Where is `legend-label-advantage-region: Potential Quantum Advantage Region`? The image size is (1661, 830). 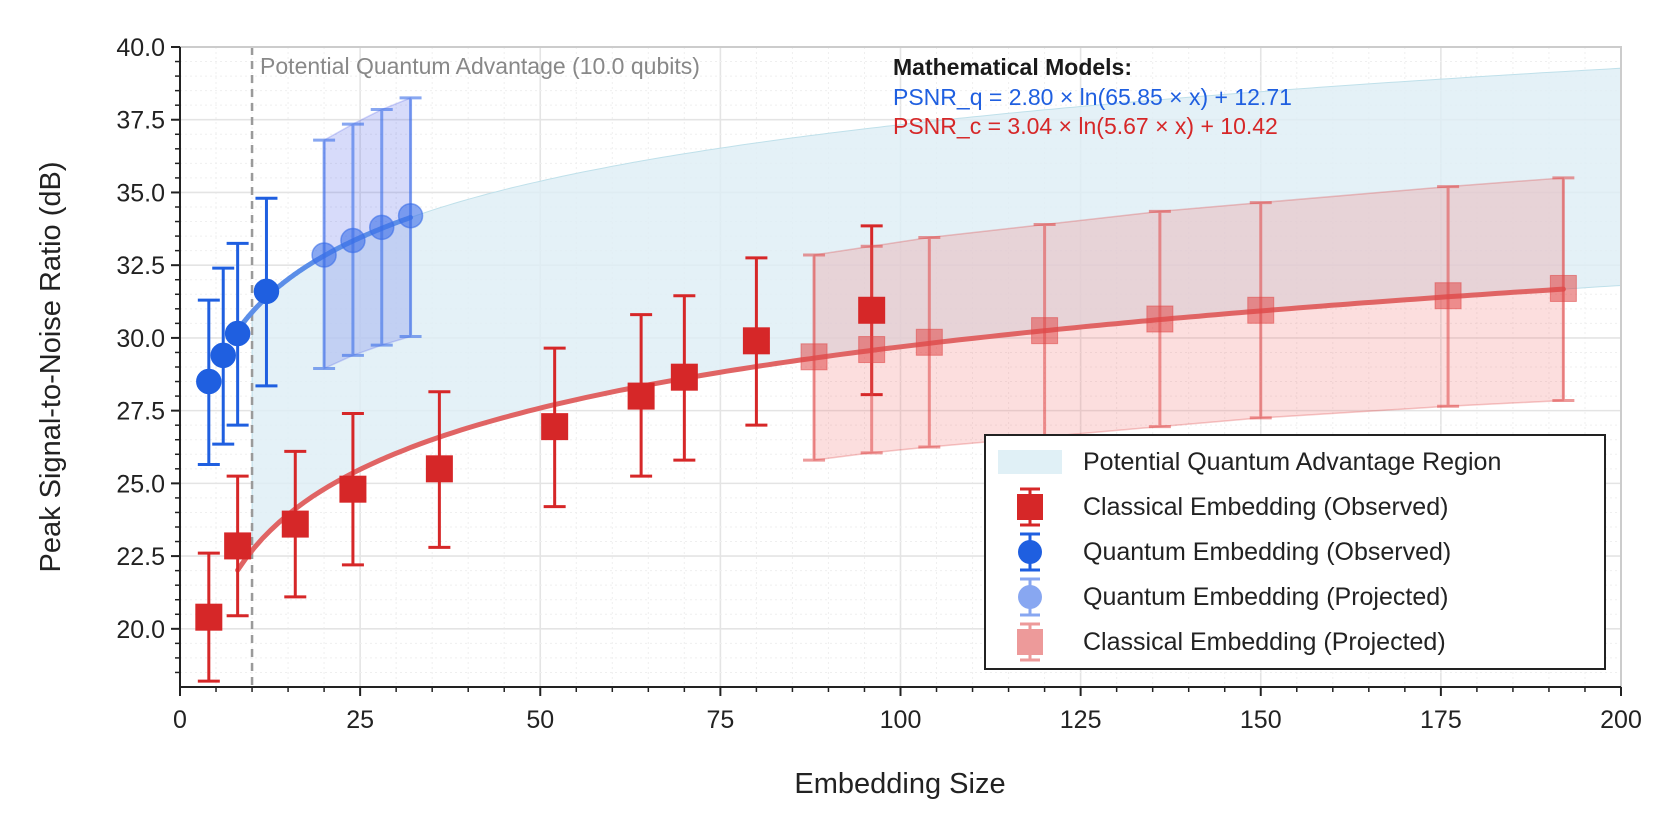
legend-label-advantage-region: Potential Quantum Advantage Region is located at coordinates (1292, 462).